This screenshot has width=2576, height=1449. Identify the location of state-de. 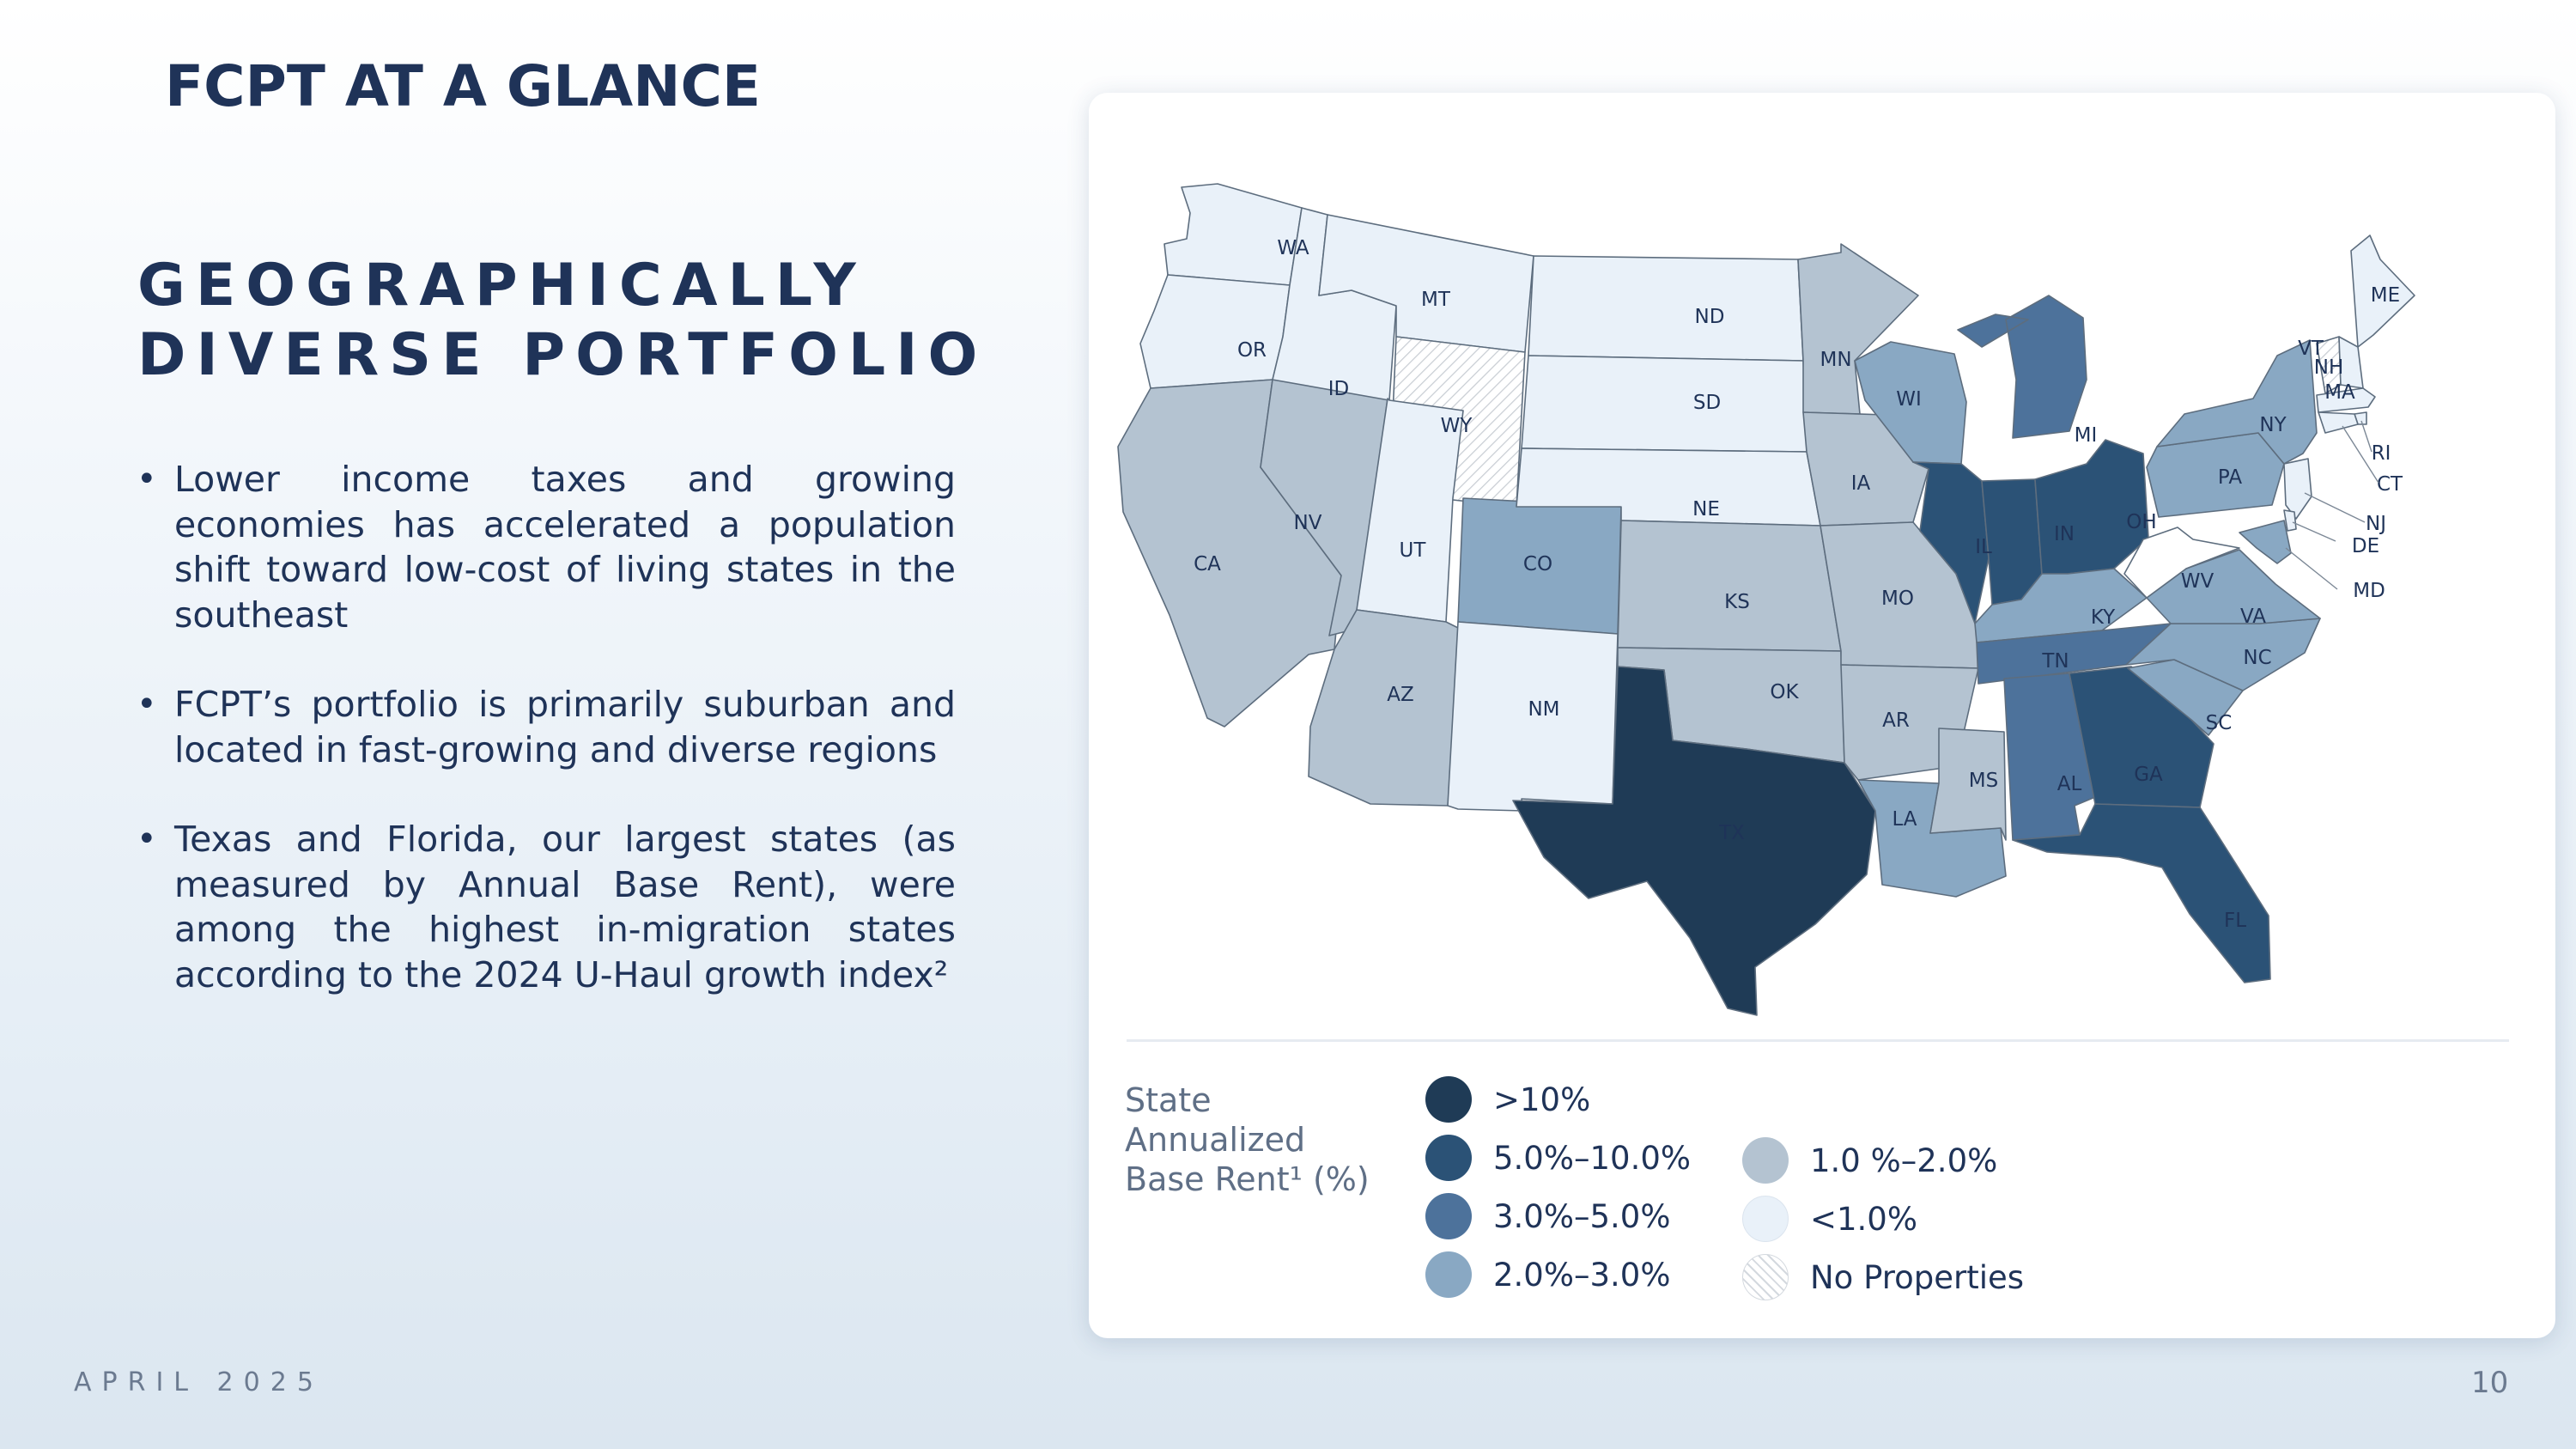
(2290, 520).